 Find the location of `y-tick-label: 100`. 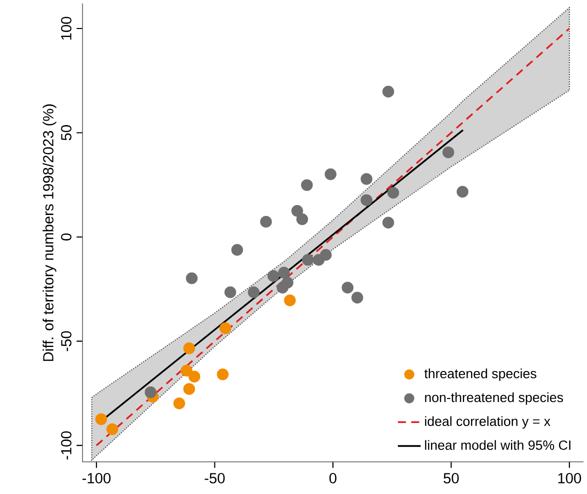

y-tick-label: 100 is located at coordinates (66, 28).